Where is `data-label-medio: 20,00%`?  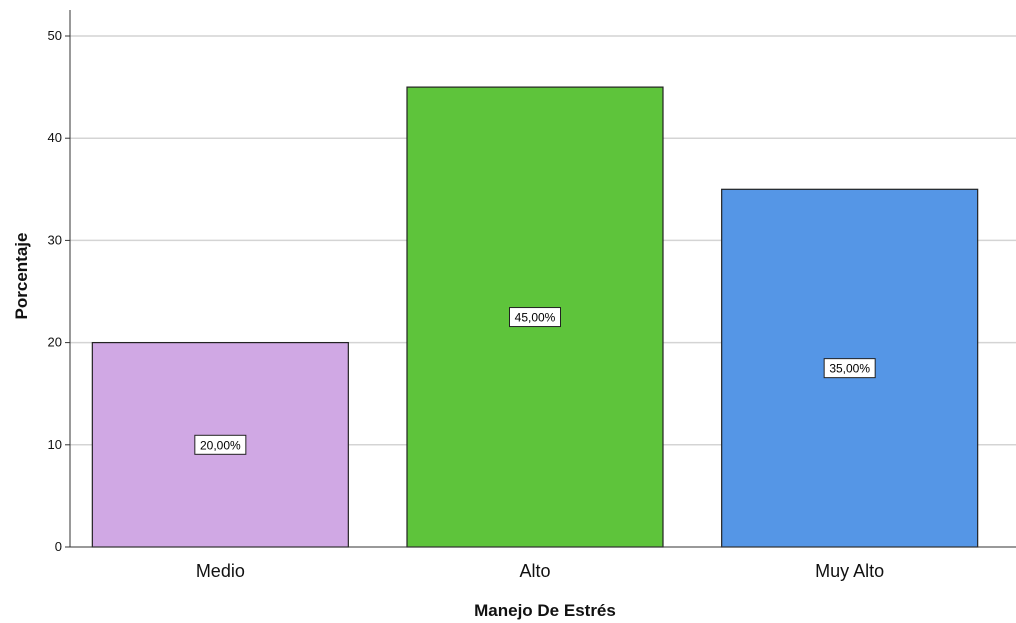 data-label-medio: 20,00% is located at coordinates (220, 445).